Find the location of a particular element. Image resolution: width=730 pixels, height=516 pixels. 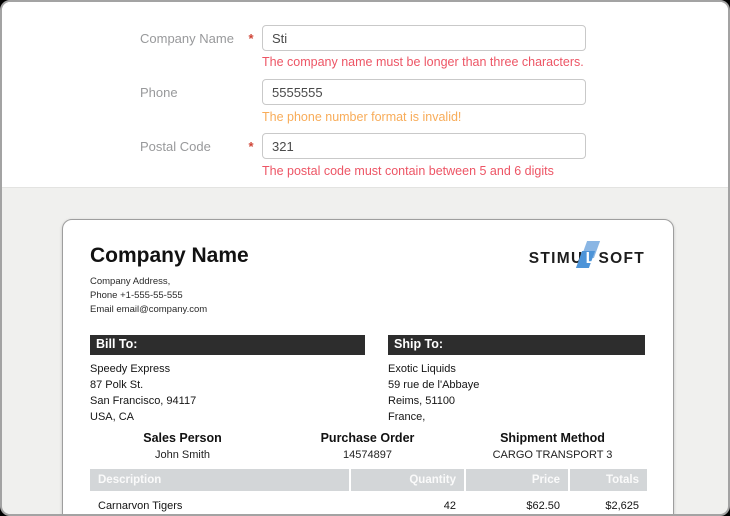

phone-warning: The phone number format is invalid! is located at coordinates (362, 117).